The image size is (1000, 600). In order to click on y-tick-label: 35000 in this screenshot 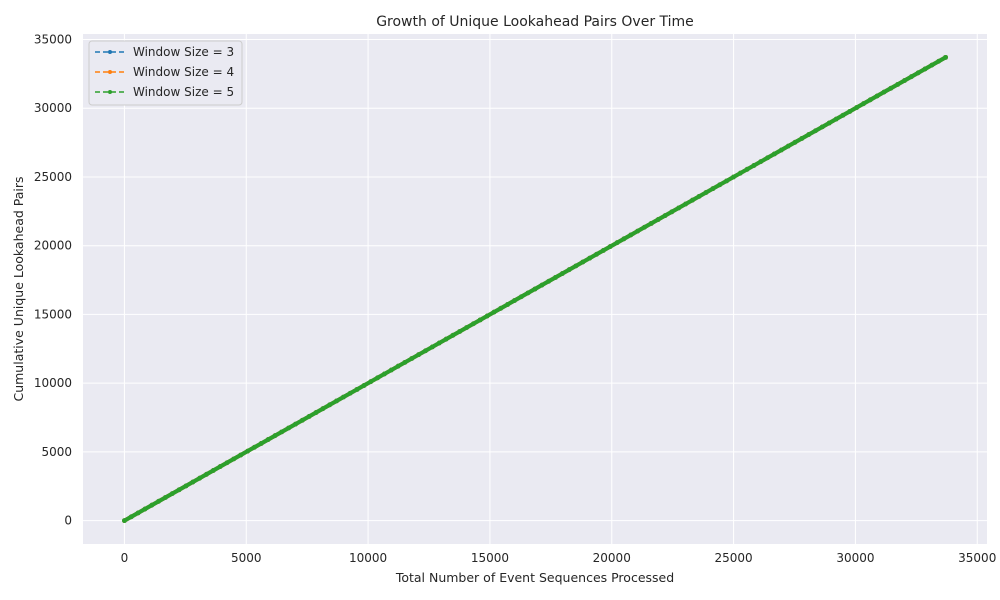, I will do `click(53, 39)`.